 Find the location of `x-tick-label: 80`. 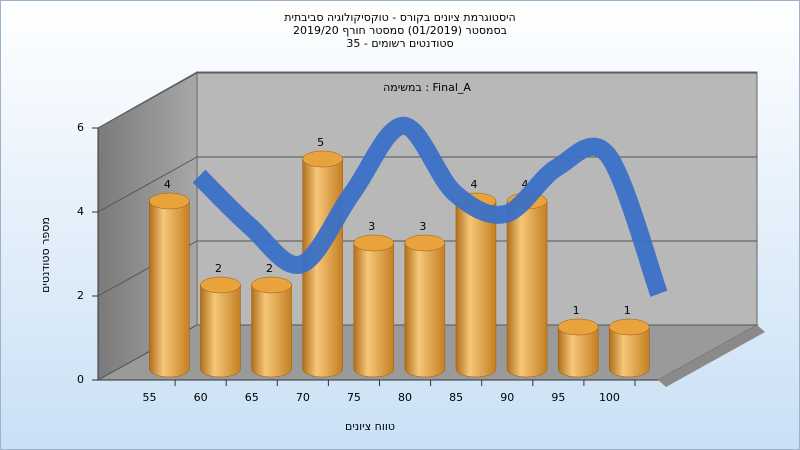

x-tick-label: 80 is located at coordinates (405, 397).